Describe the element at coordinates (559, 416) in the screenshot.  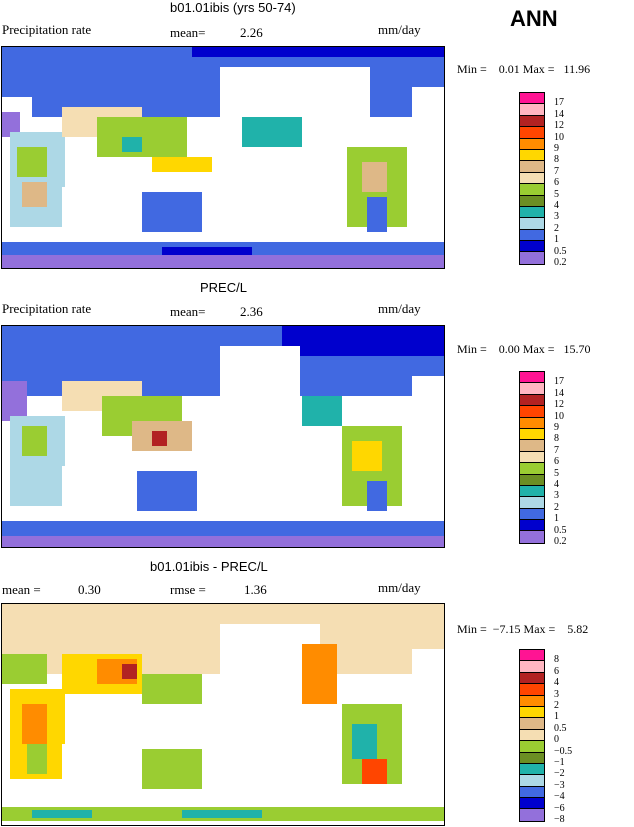
I see `panel2-colorbar-label: 10` at that location.